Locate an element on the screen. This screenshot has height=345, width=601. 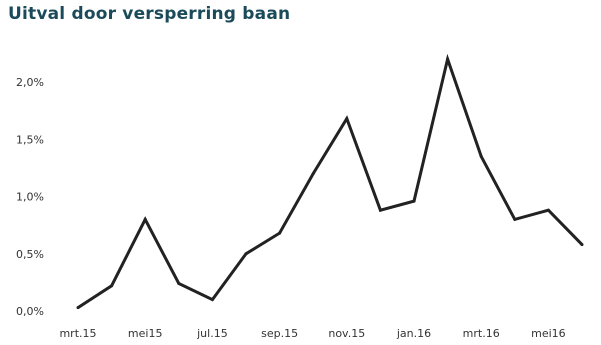
x-tick-label: mrt.16 is located at coordinates (481, 333).